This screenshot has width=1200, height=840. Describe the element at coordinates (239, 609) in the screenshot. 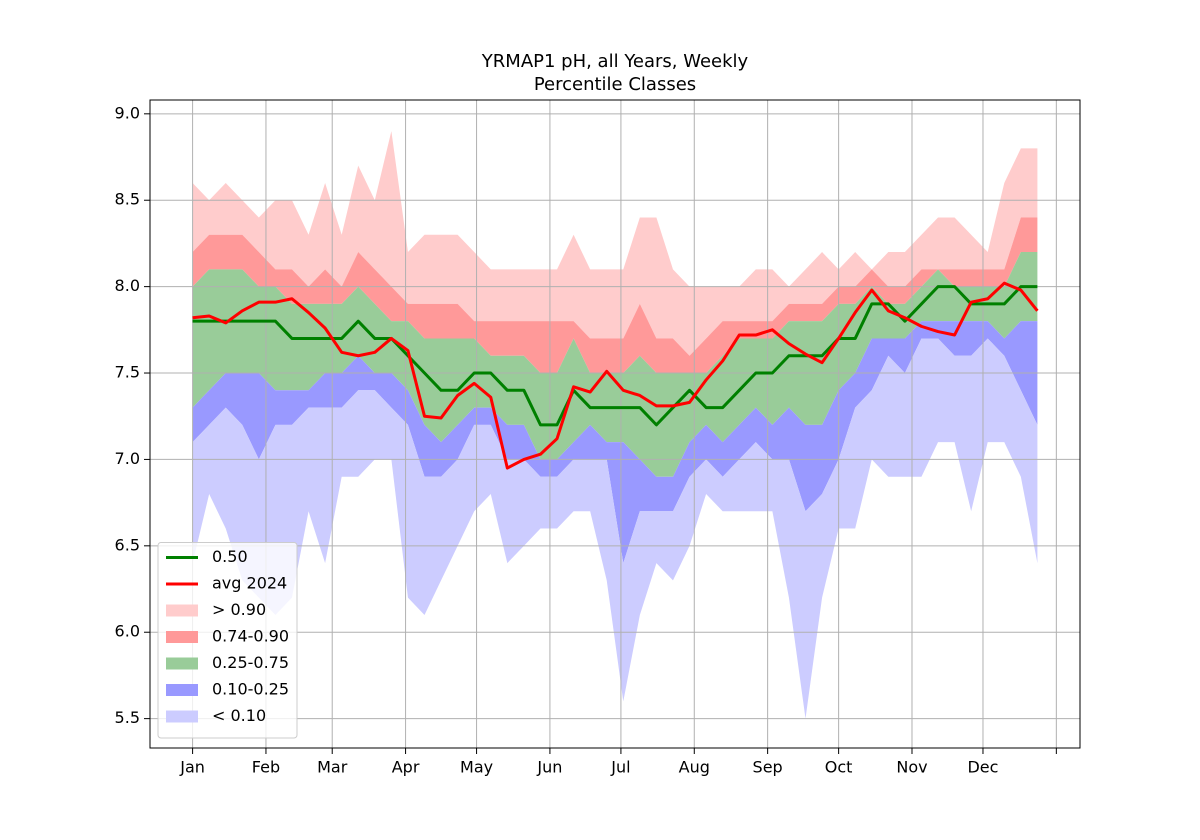

I see `legend-label: > 0.90` at that location.